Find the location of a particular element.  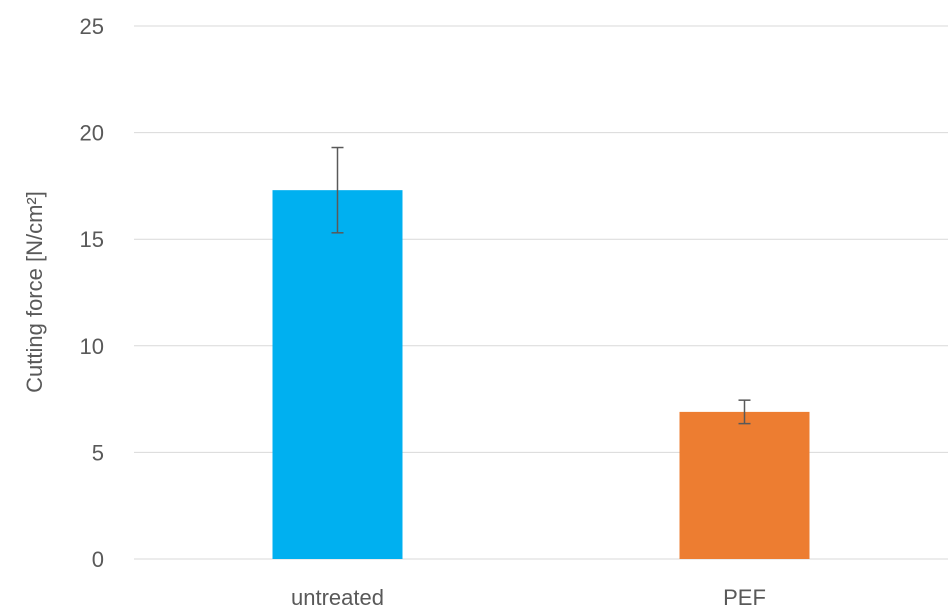

y-tick-label: 25 is located at coordinates (92, 26).